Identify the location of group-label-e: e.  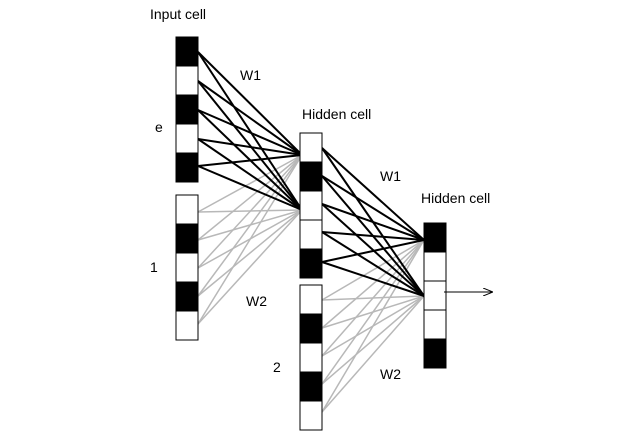
(159, 127).